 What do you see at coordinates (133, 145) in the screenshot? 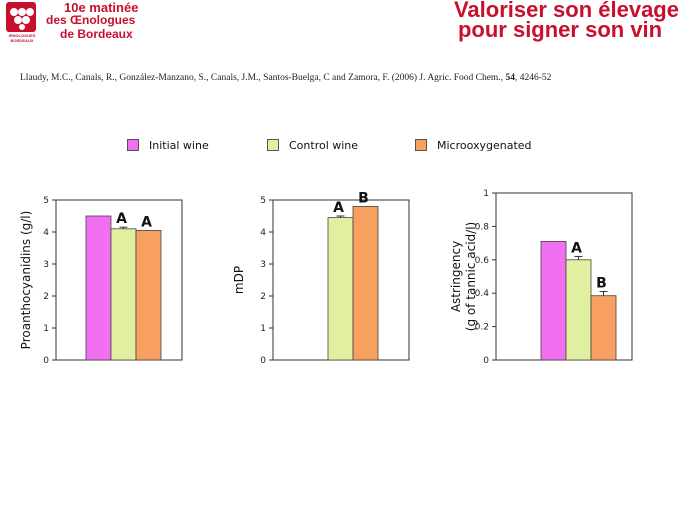
I see `legend-swatch-initial-wine` at bounding box center [133, 145].